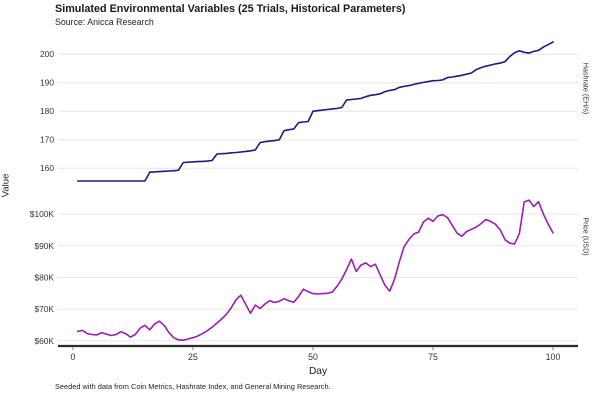 The width and height of the screenshot is (600, 400). I want to click on y-tick-label: $80K, so click(44, 278).